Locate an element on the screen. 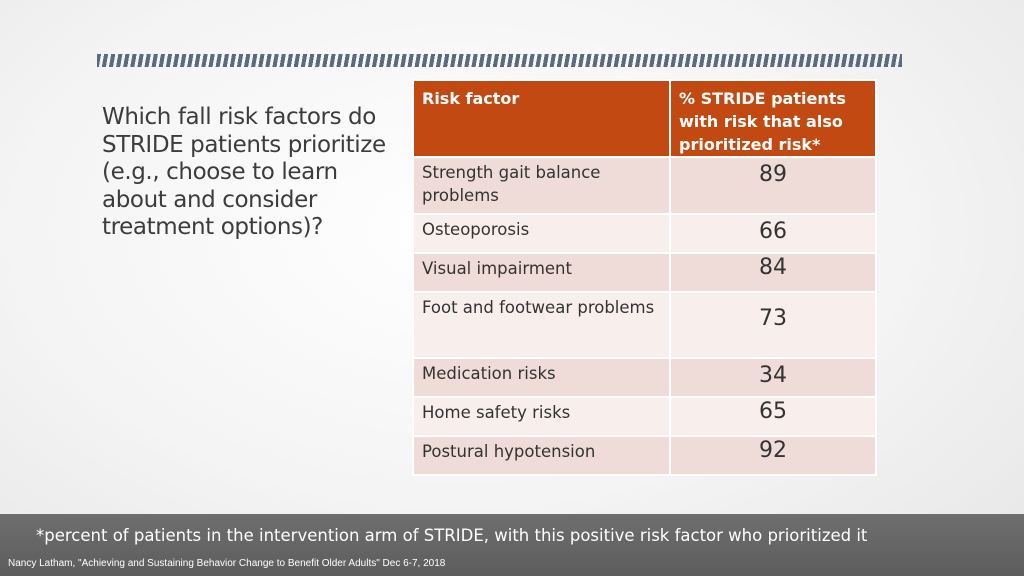  risk-factor-cell: Medication risks is located at coordinates (541, 377).